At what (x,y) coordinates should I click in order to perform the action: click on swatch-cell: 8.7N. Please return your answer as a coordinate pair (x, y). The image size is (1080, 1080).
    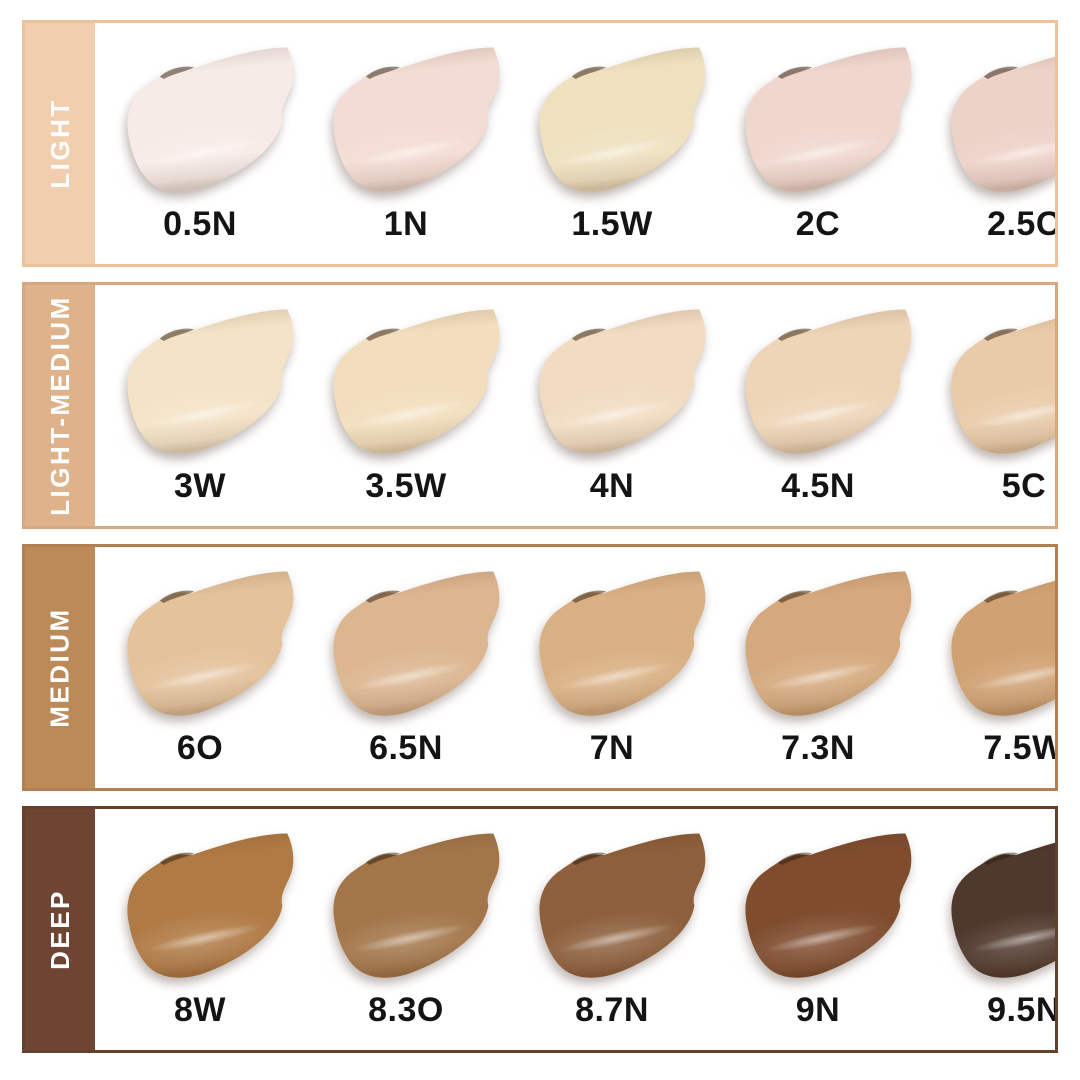
    Looking at the image, I should click on (612, 929).